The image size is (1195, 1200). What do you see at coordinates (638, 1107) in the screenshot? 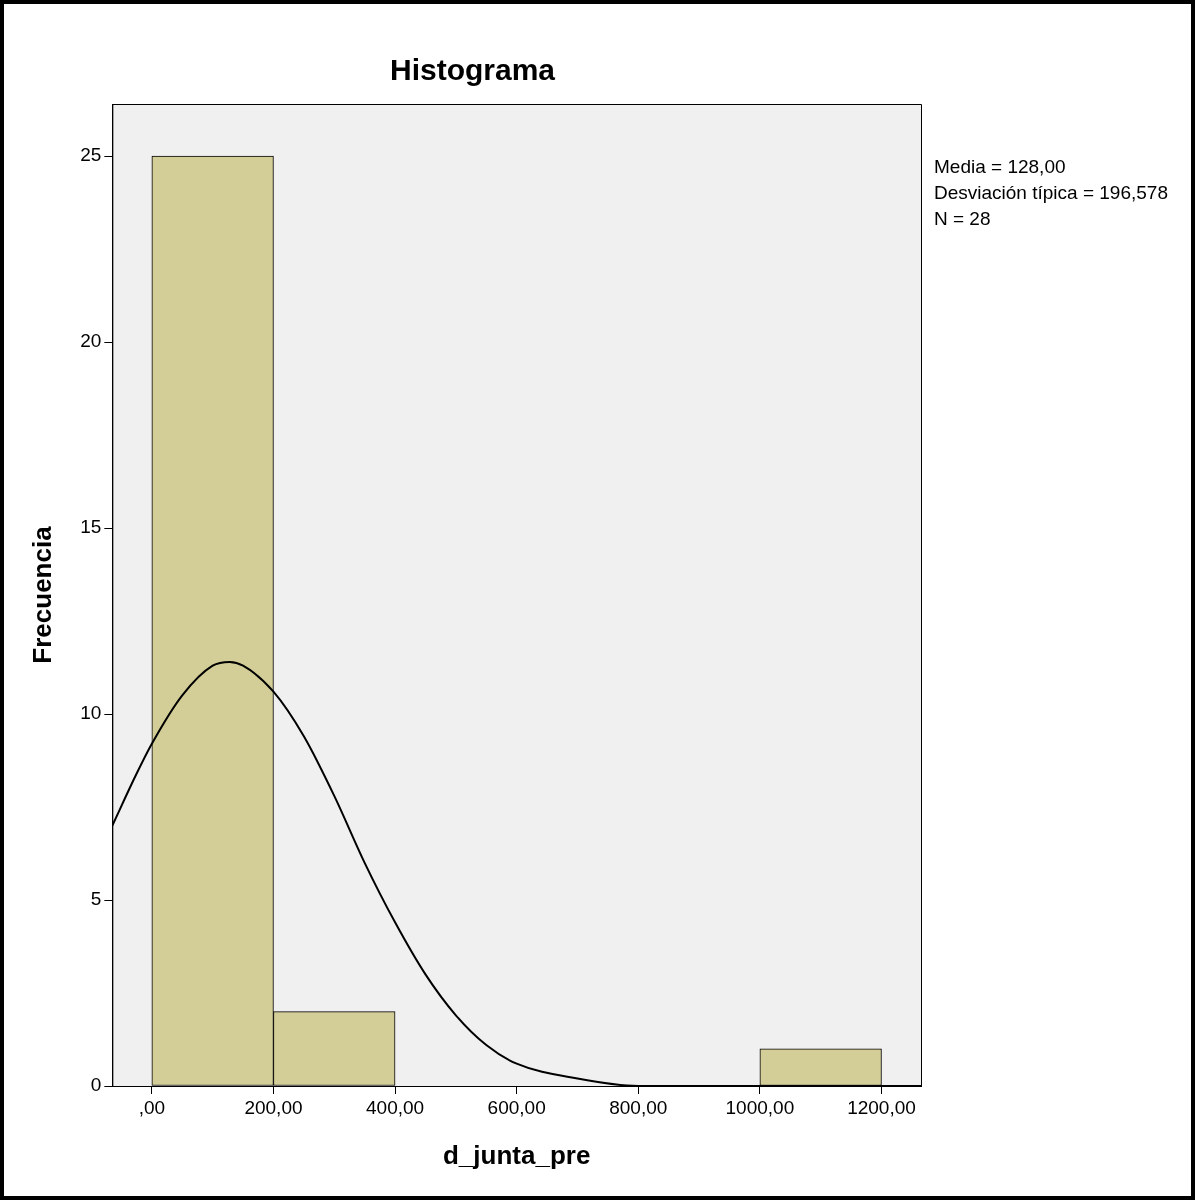
I see `x-tick-label: 800,00` at bounding box center [638, 1107].